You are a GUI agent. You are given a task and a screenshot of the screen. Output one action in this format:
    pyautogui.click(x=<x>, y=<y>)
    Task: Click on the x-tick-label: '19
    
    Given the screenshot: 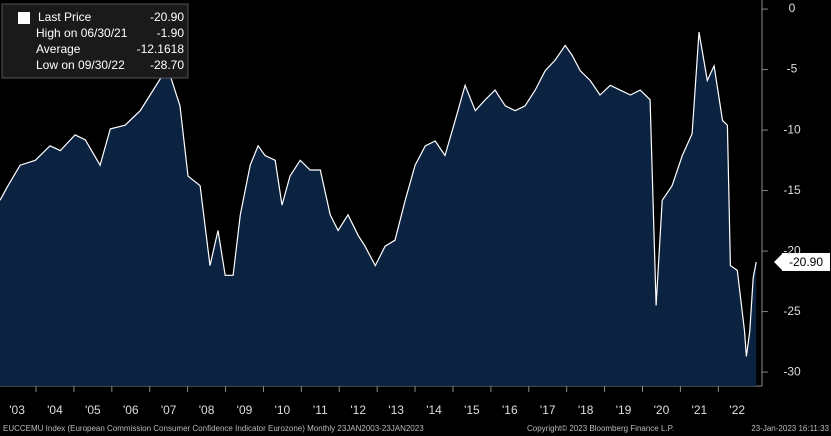 What is the action you would take?
    pyautogui.click(x=624, y=410)
    